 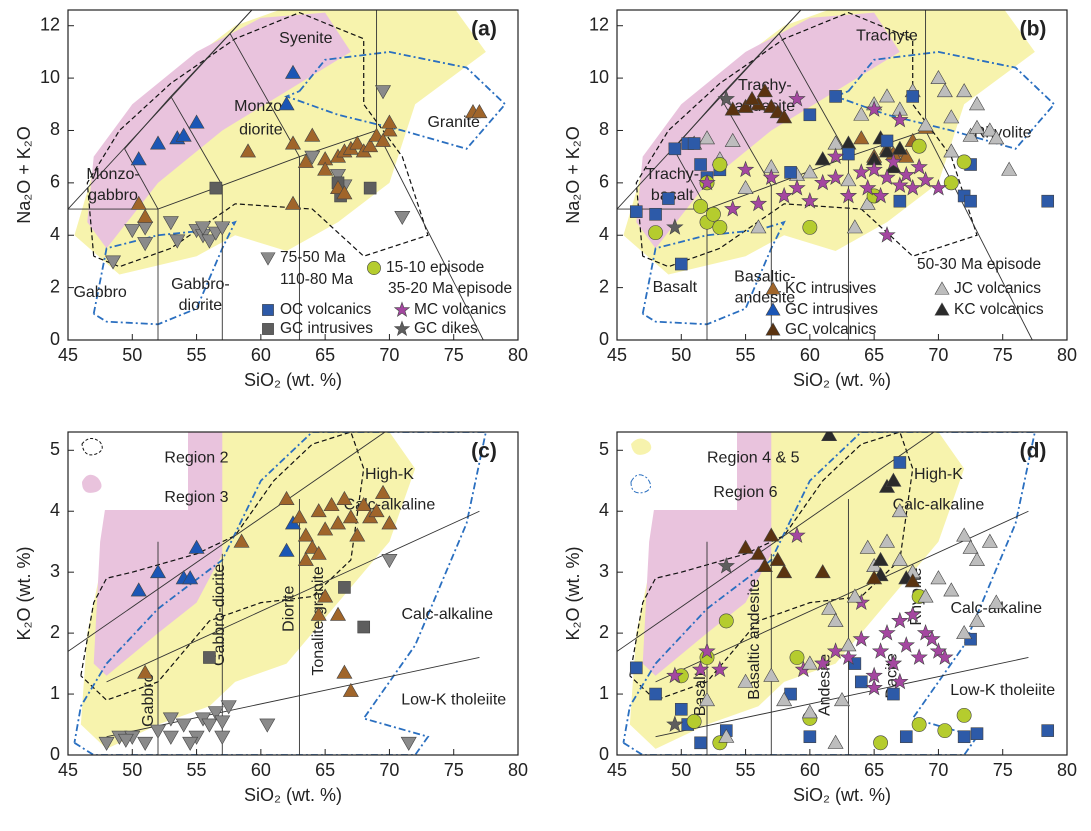 I want to click on annotation: Syenite, so click(x=305, y=38).